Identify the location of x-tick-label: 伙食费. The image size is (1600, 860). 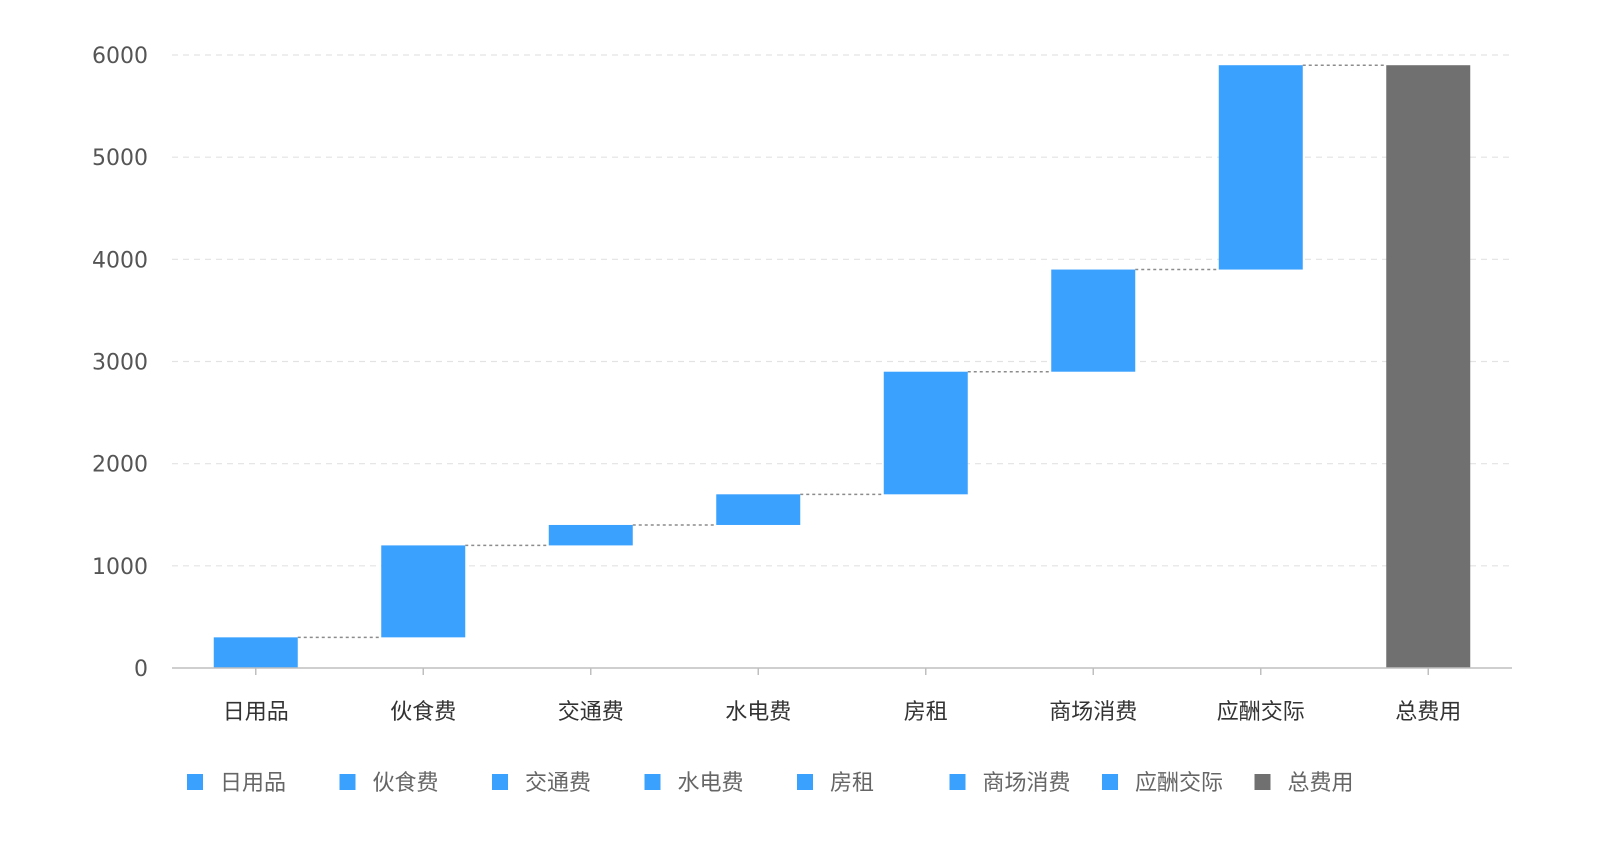
(423, 712).